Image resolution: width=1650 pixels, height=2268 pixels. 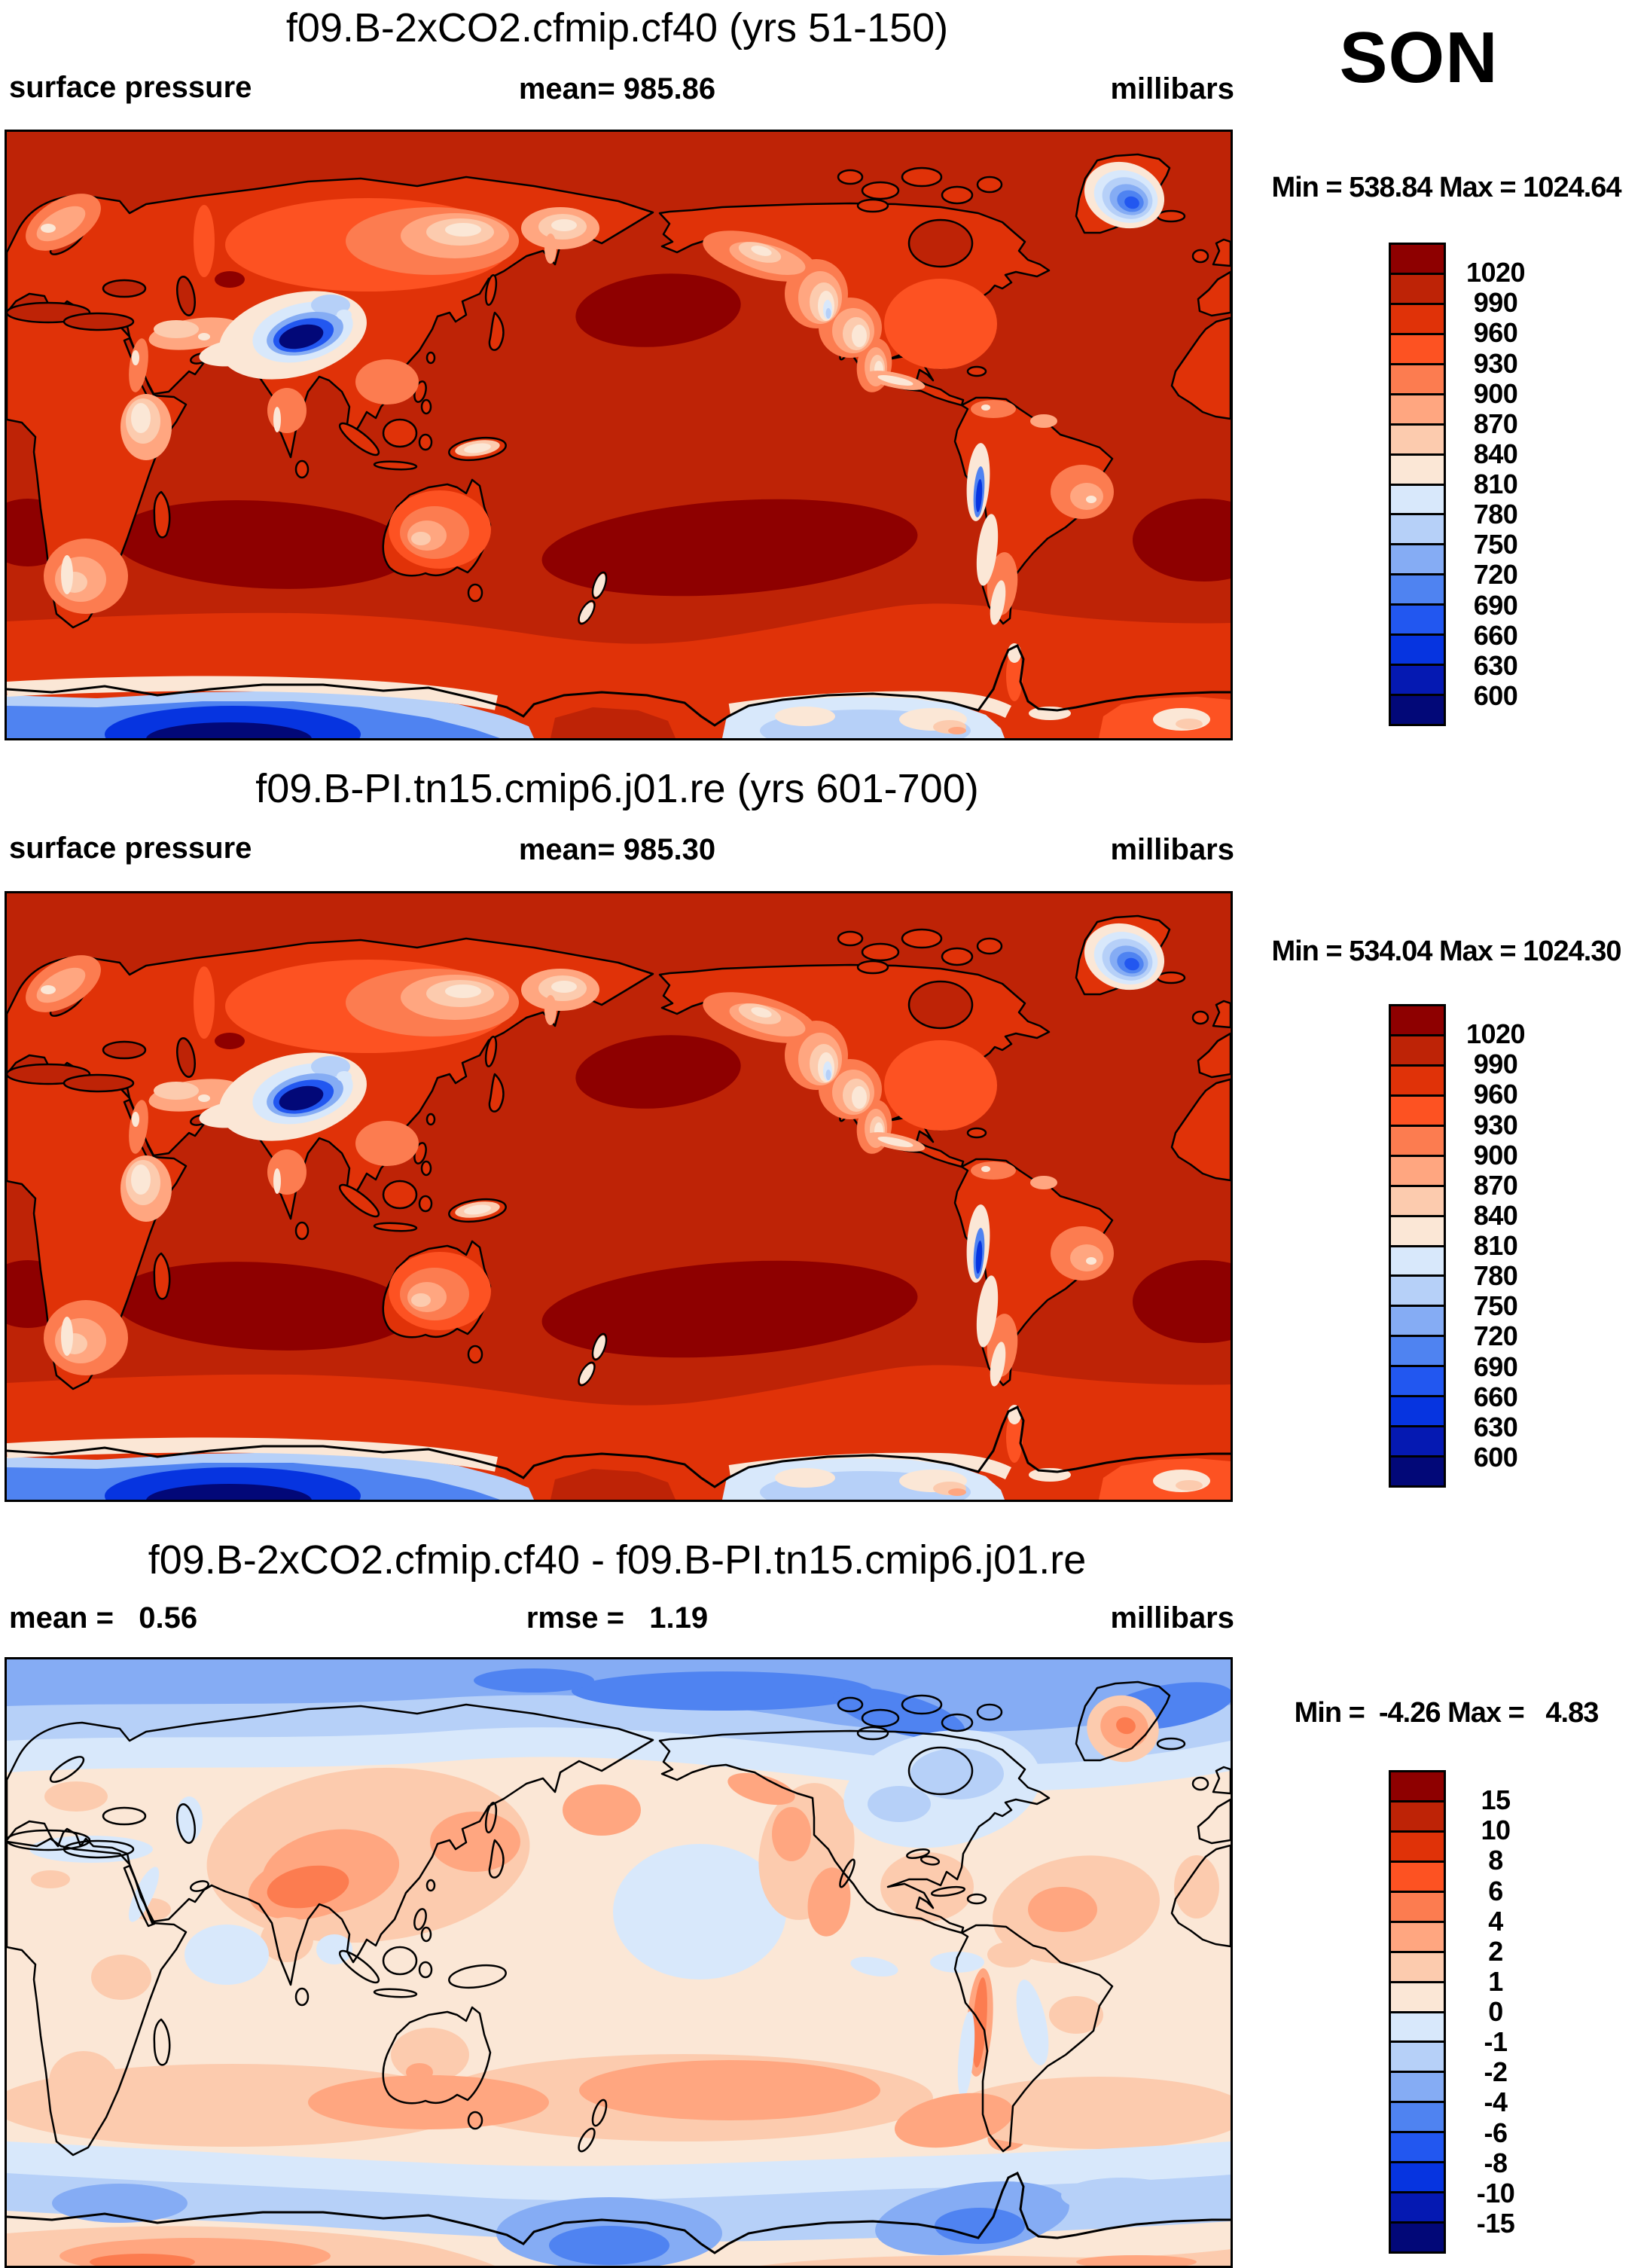 I want to click on colorbar-tick-label: -2, so click(x=1496, y=2072).